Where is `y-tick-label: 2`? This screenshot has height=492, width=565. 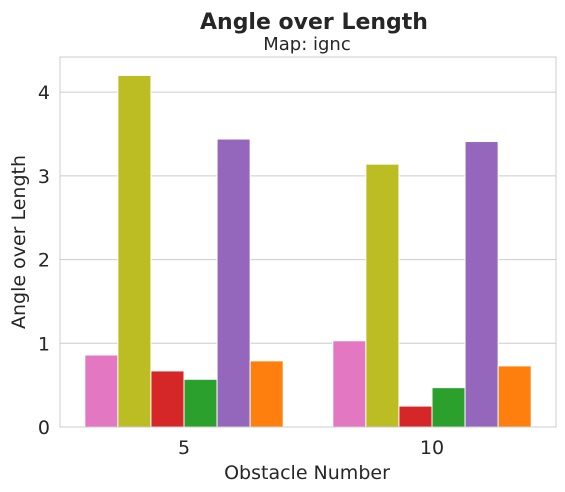 y-tick-label: 2 is located at coordinates (44, 261).